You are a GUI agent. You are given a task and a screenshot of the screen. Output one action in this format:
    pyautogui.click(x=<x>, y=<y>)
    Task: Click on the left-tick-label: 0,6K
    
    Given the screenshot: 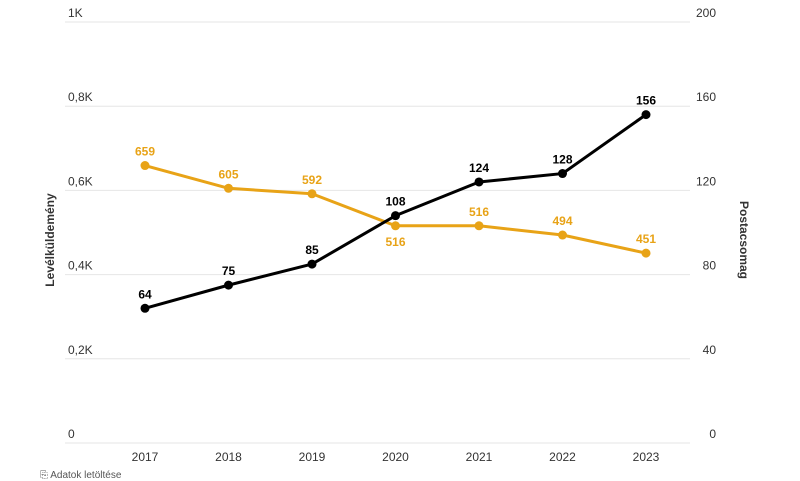 What is the action you would take?
    pyautogui.click(x=80, y=181)
    